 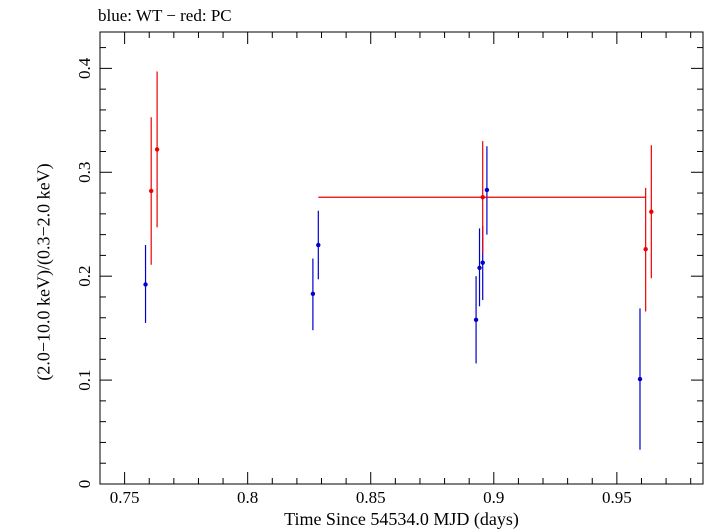 What do you see at coordinates (401, 519) in the screenshot?
I see `x-axis-label: Time Since 54534.0 MJD (days)` at bounding box center [401, 519].